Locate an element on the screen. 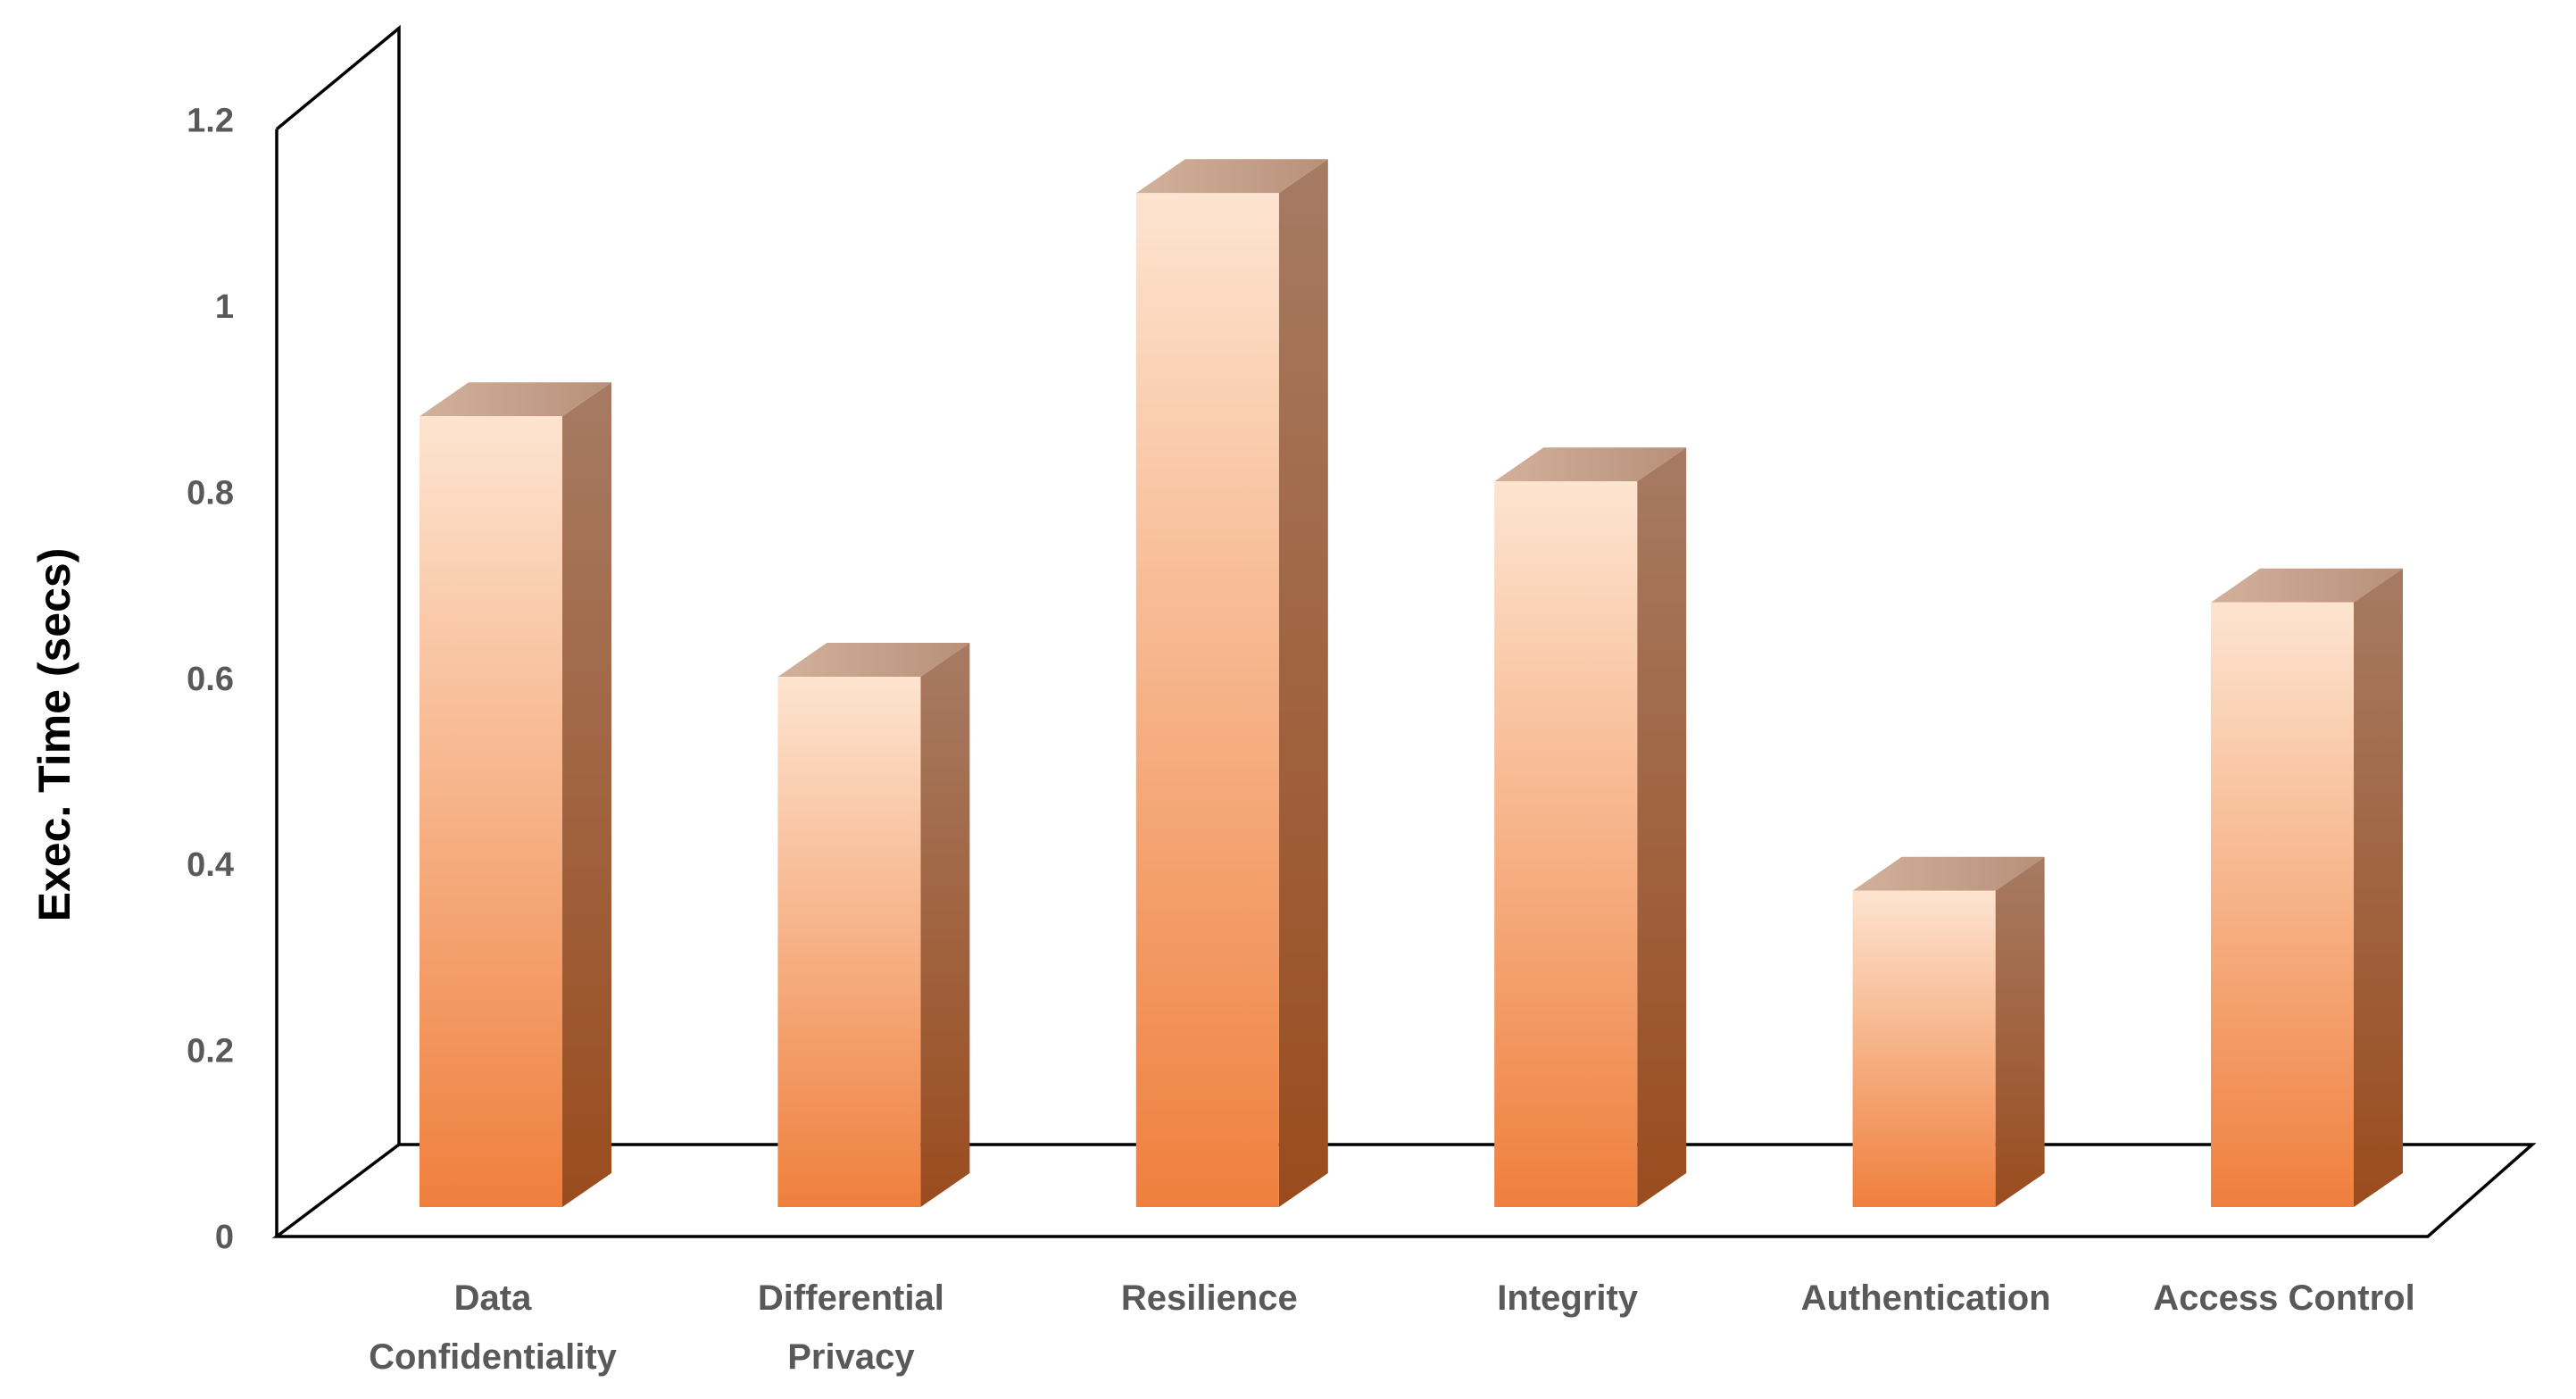 The width and height of the screenshot is (2576, 1399). y-axis-title: Exec. Time (secs) is located at coordinates (54, 735).